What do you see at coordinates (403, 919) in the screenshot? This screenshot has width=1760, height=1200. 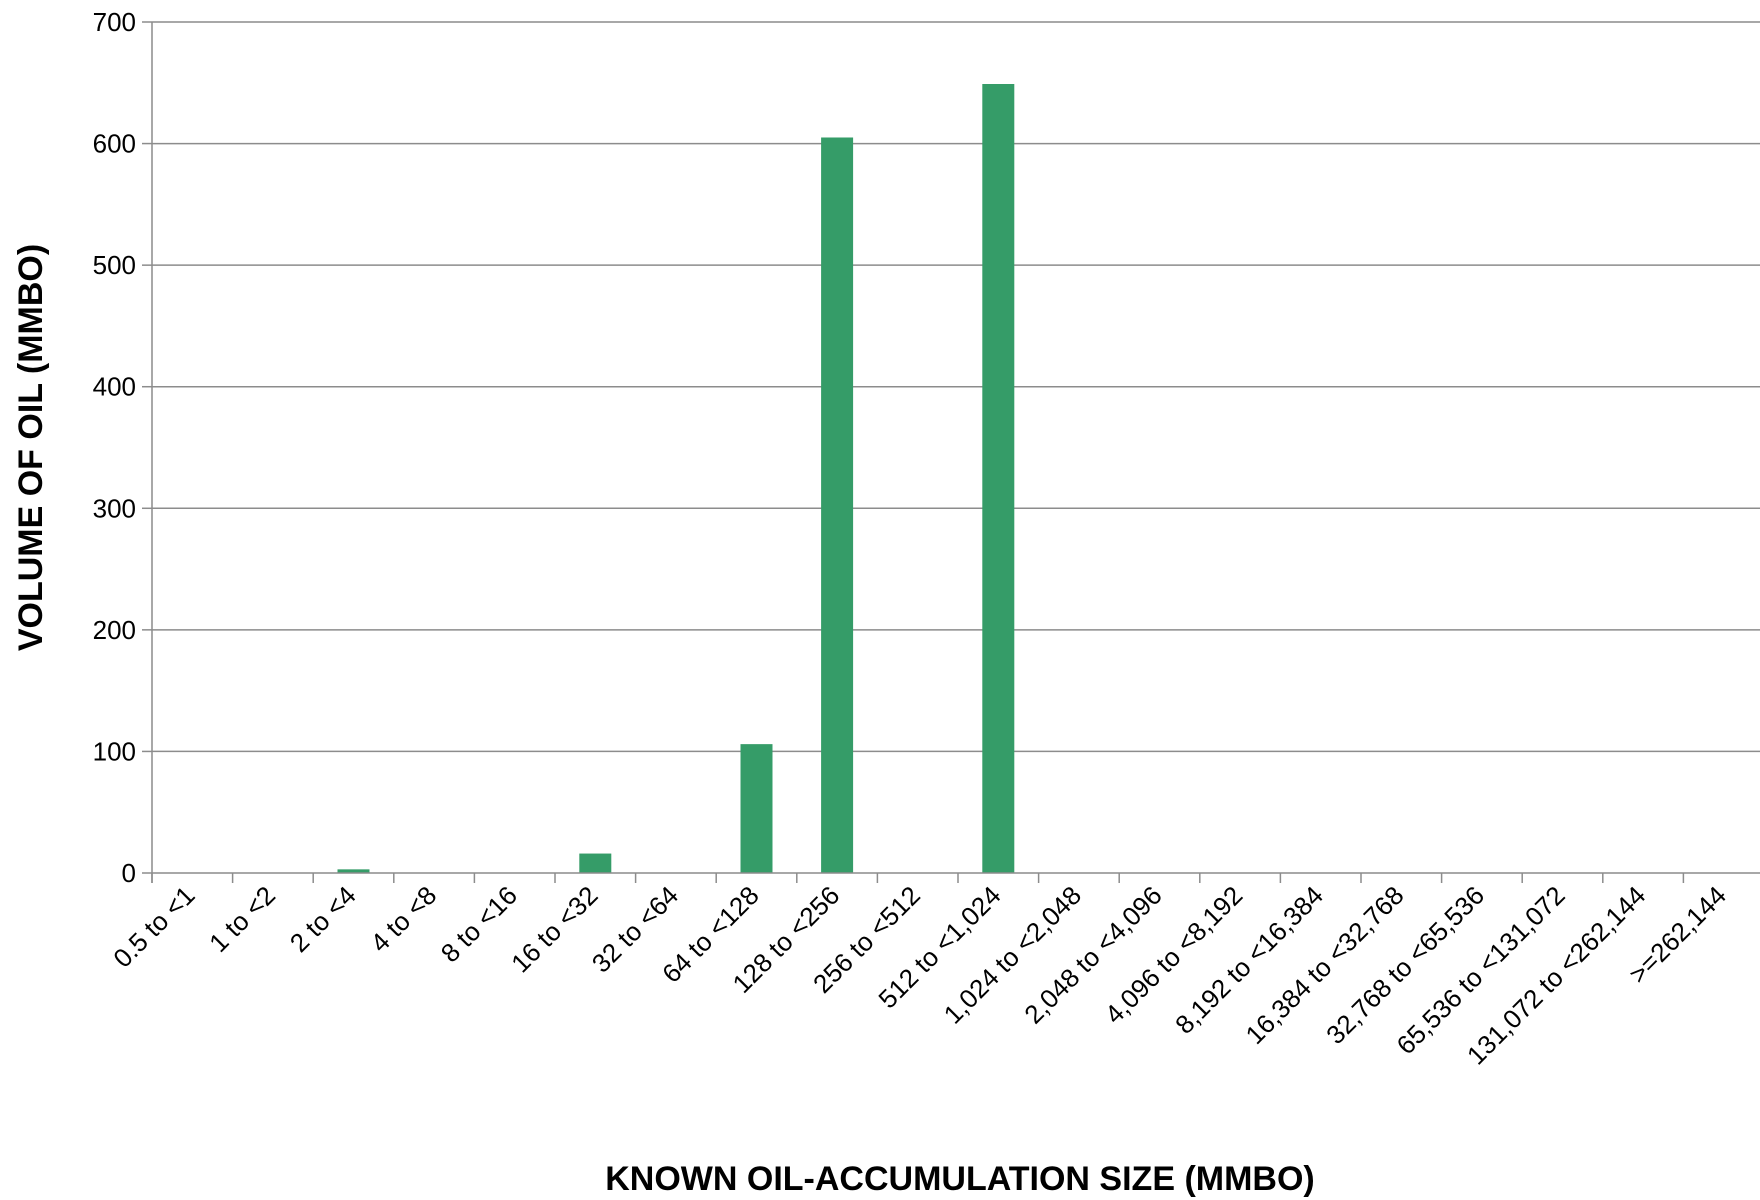 I see `x-tick-label: 4 to <8` at bounding box center [403, 919].